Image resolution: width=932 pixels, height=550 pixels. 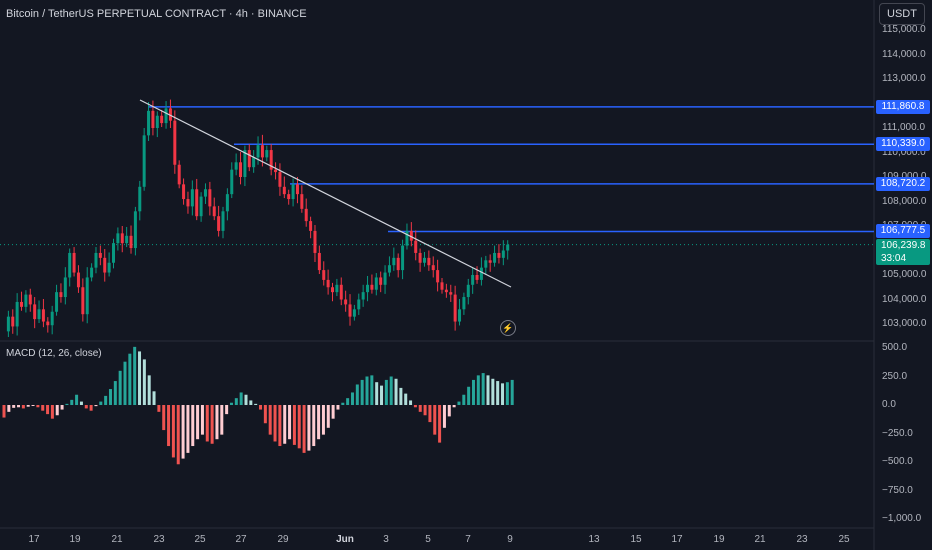 What do you see at coordinates (902, 14) in the screenshot?
I see `currency-button: USDT` at bounding box center [902, 14].